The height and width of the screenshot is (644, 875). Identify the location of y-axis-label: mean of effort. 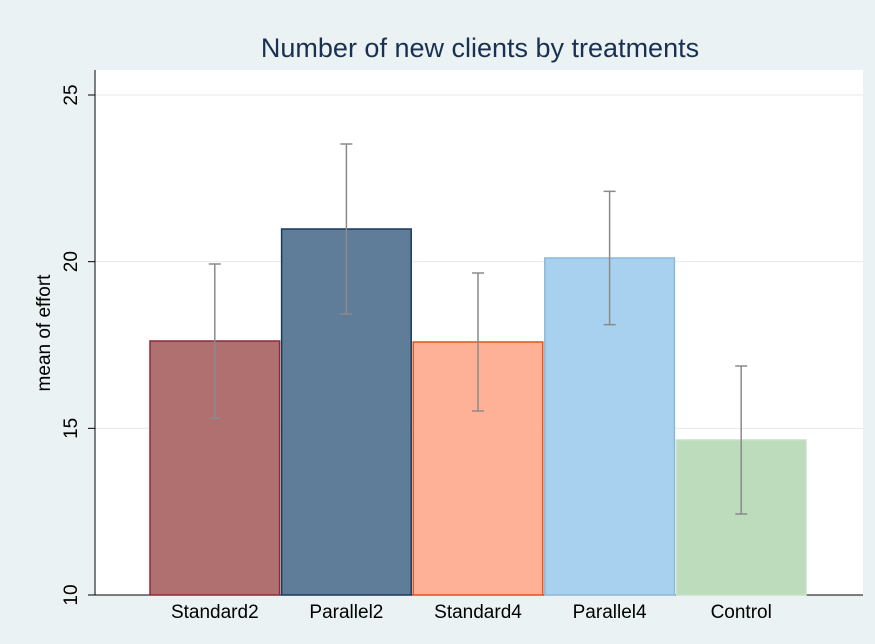
(44, 333).